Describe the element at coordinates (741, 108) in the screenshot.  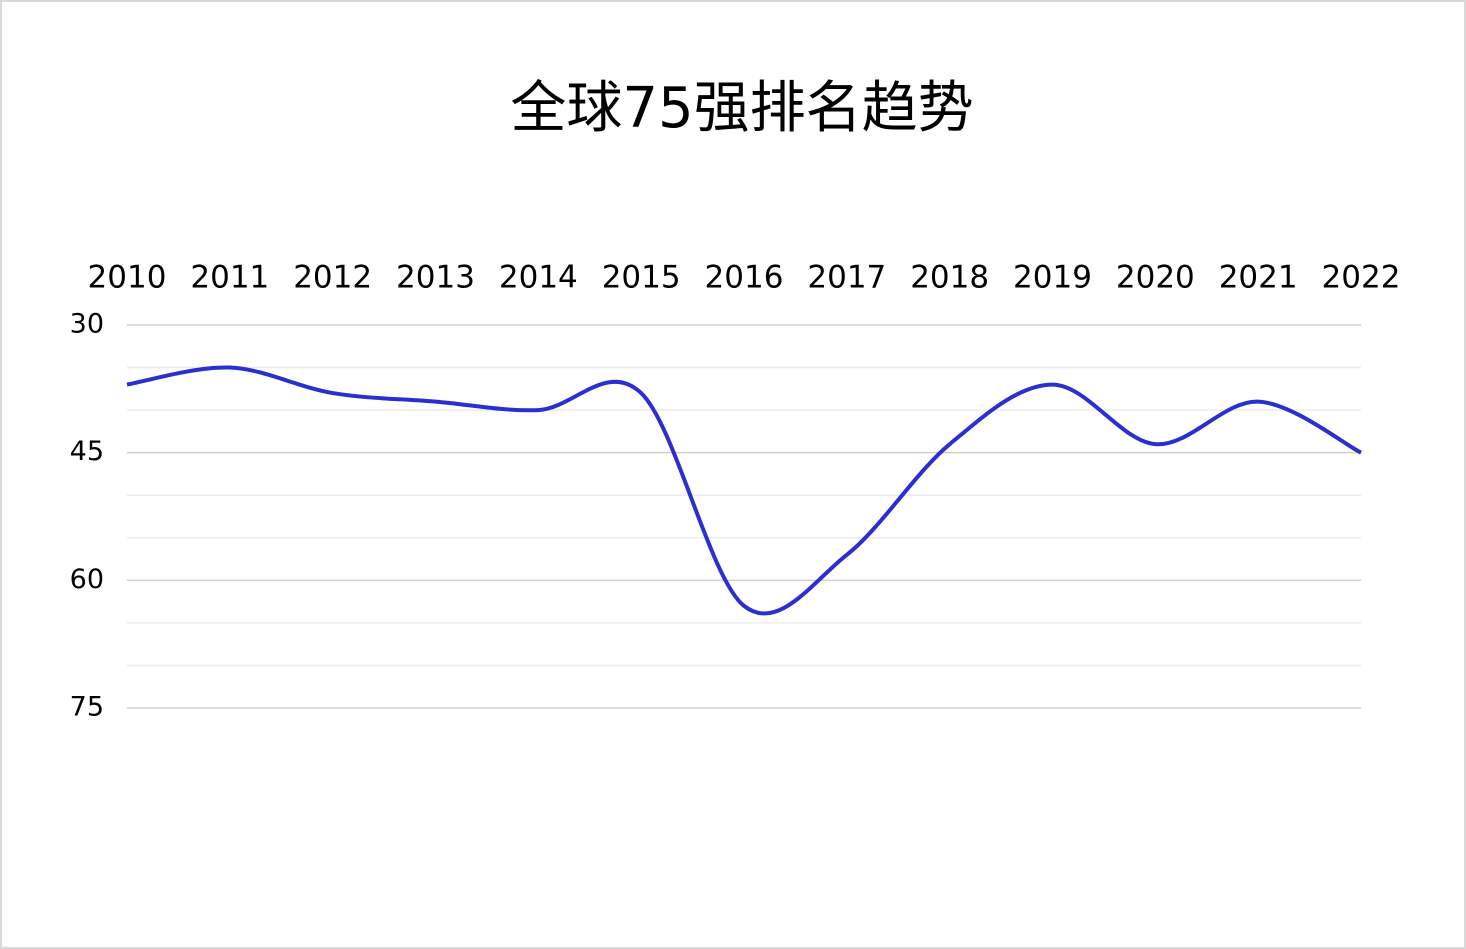
I see `chart-title: 全球75强排名趋势` at that location.